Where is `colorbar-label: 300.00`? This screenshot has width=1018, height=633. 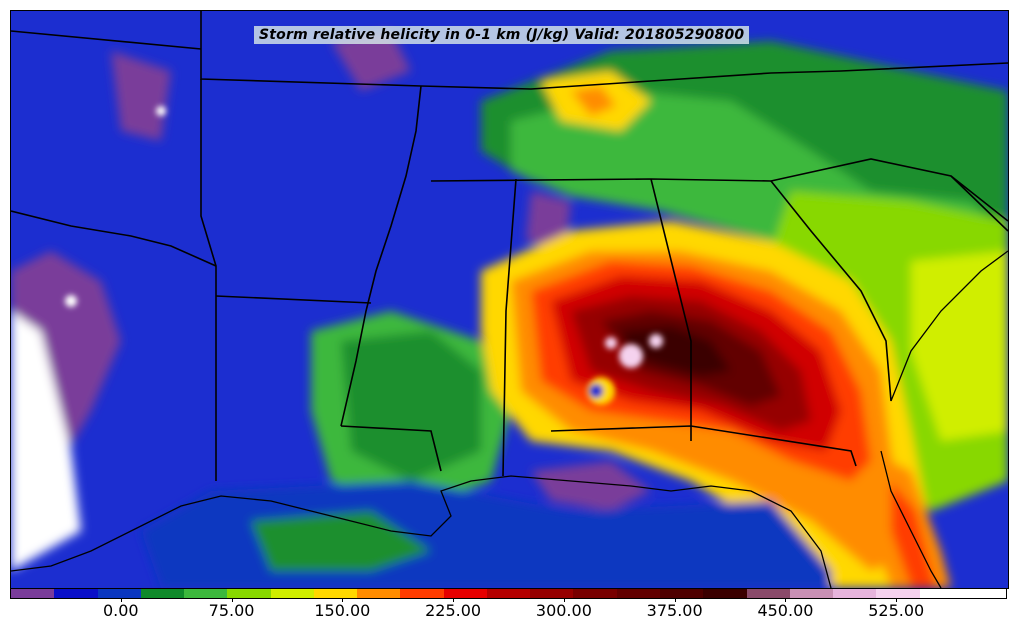
colorbar-label: 300.00 is located at coordinates (563, 610).